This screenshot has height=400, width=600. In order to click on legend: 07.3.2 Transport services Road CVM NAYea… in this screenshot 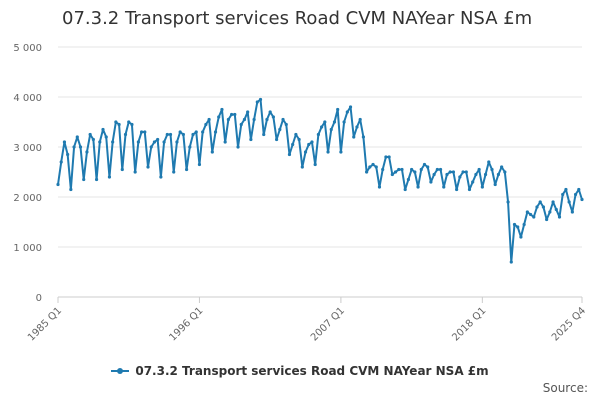, I will do `click(300, 371)`.